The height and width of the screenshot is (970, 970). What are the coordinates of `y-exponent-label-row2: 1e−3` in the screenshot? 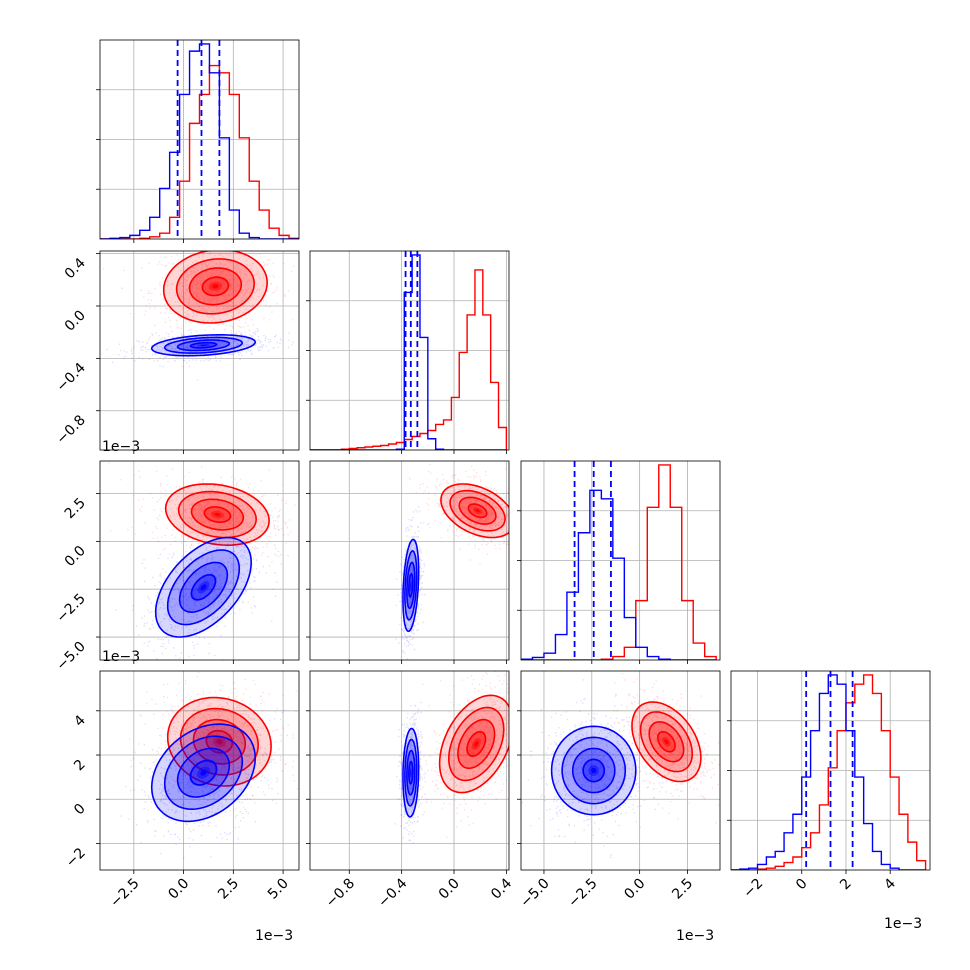 It's located at (121, 657).